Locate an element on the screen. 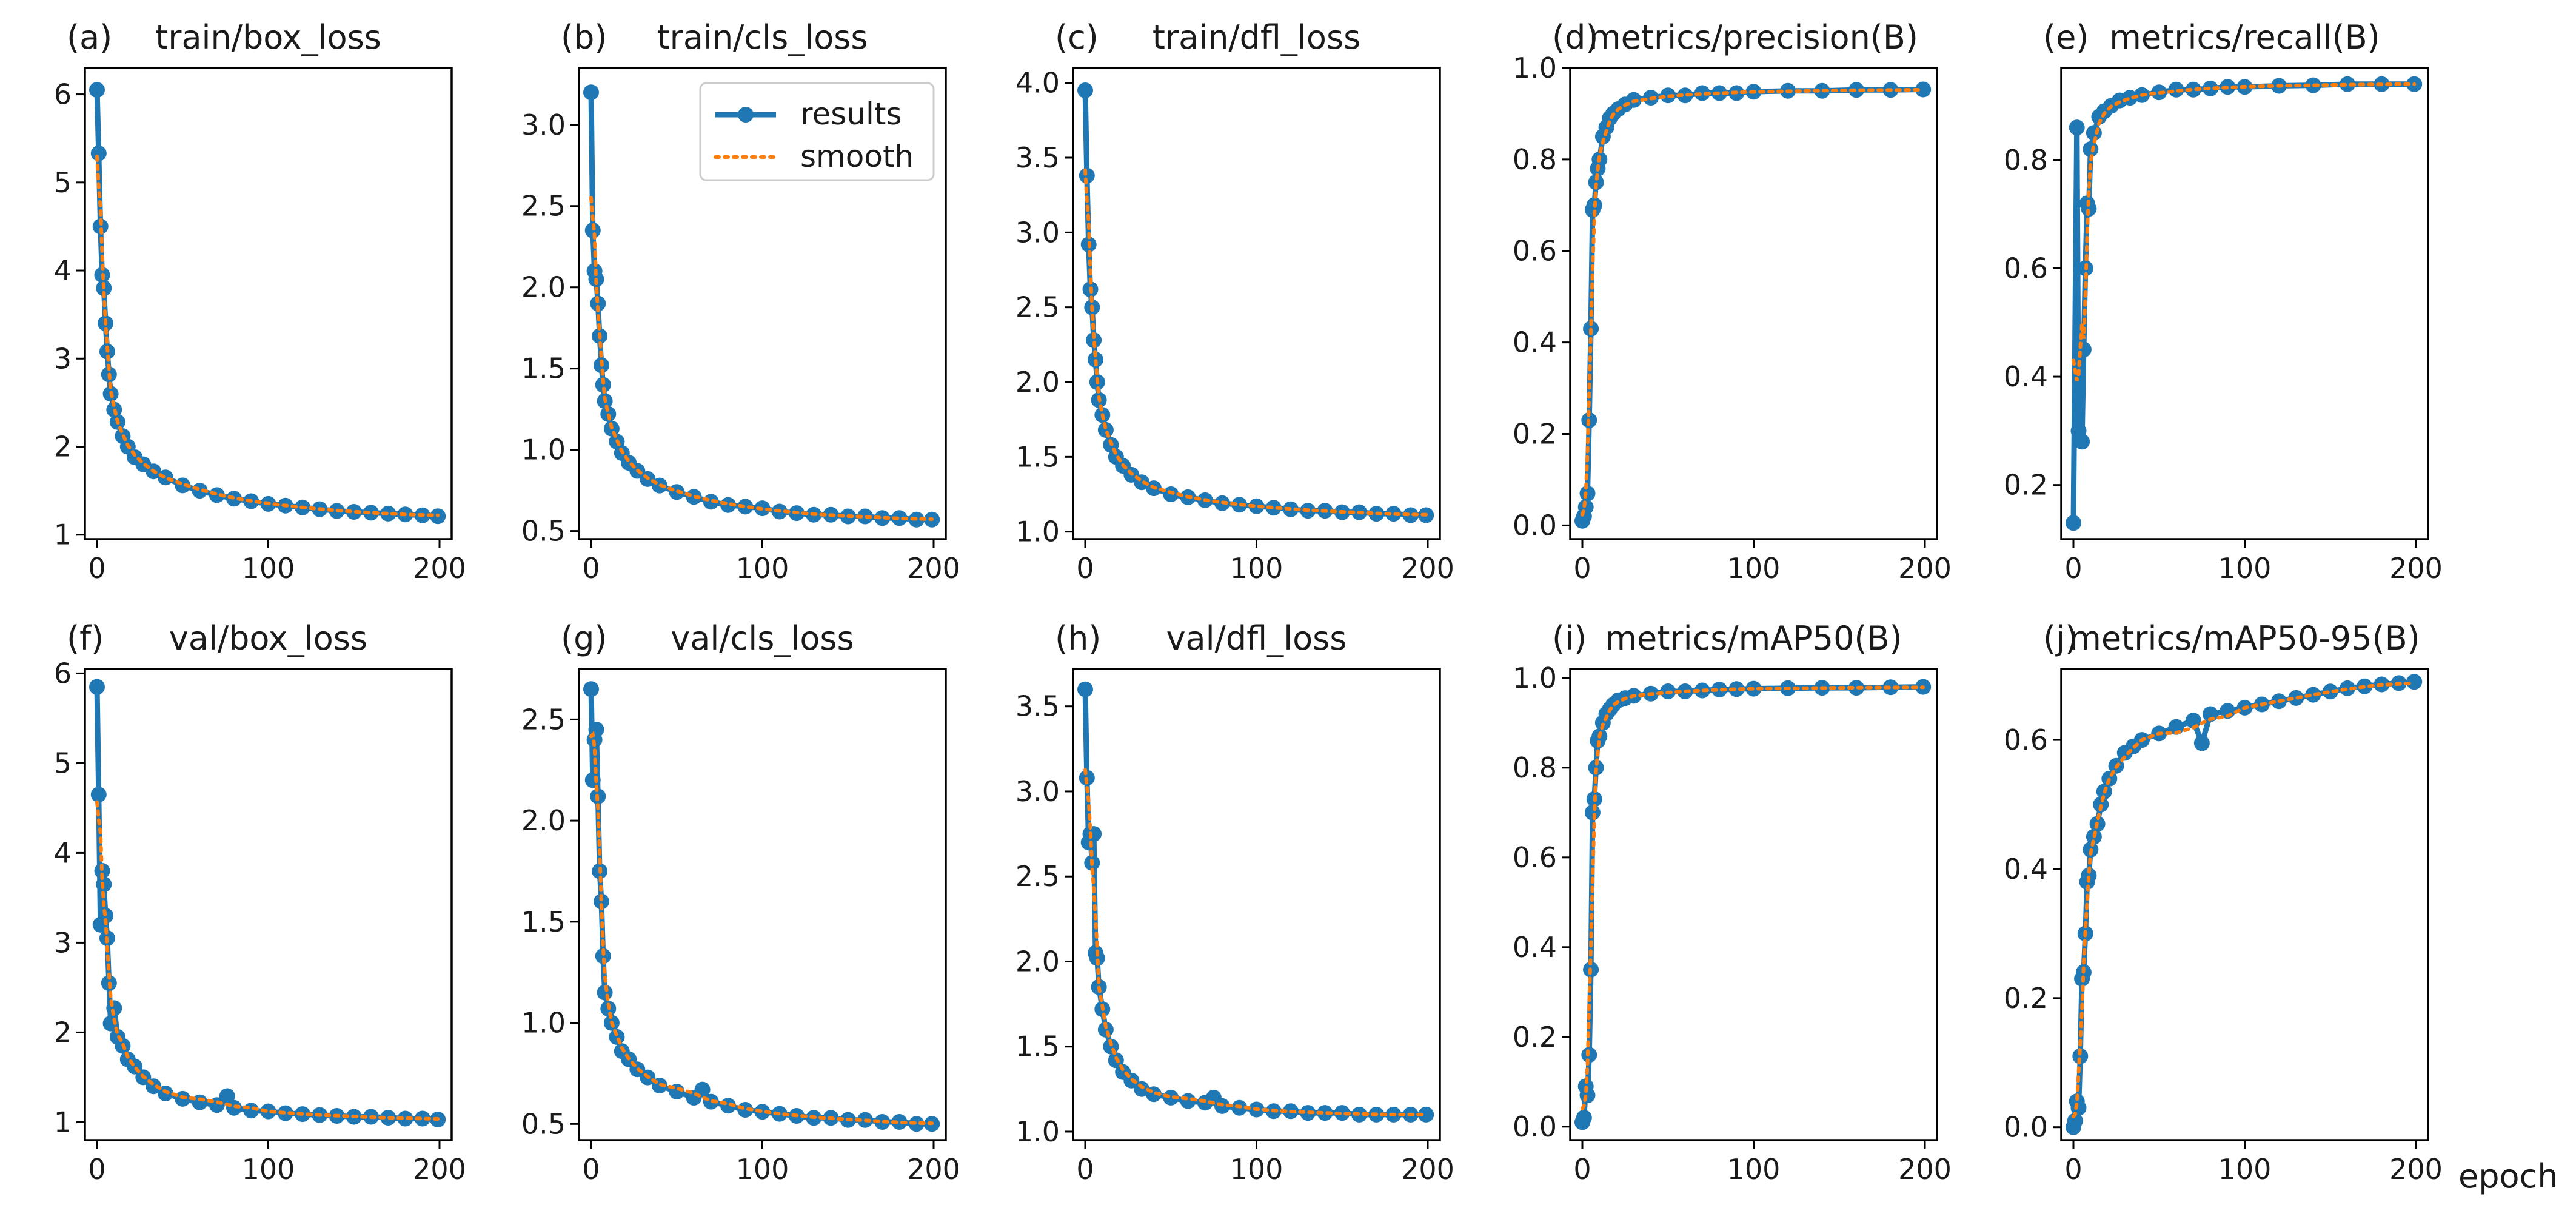  panel-g-frame is located at coordinates (762, 904).